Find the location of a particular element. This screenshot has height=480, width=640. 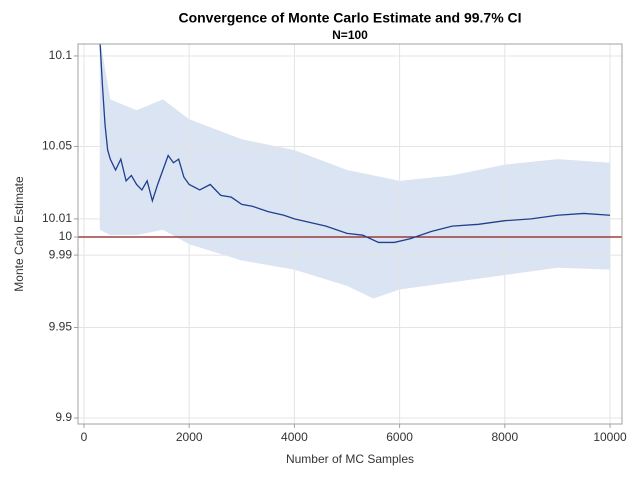

y-tick-label: 9.99 is located at coordinates (61, 254).